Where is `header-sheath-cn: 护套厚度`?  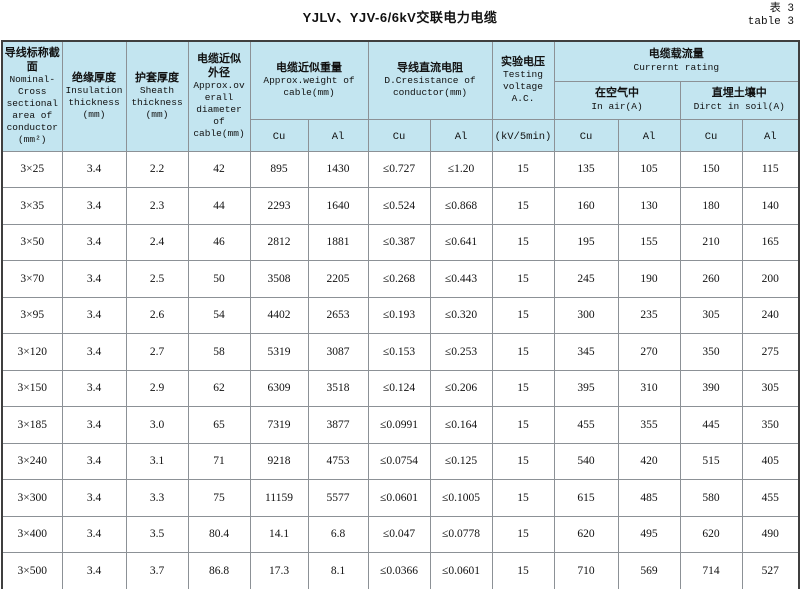
header-sheath-cn: 护套厚度 is located at coordinates (157, 77).